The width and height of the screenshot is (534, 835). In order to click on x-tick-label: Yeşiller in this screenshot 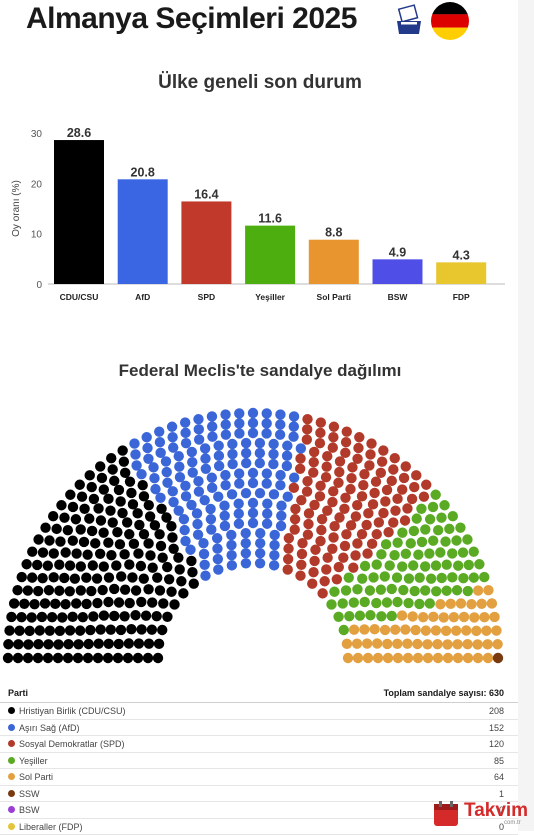, I will do `click(270, 297)`.